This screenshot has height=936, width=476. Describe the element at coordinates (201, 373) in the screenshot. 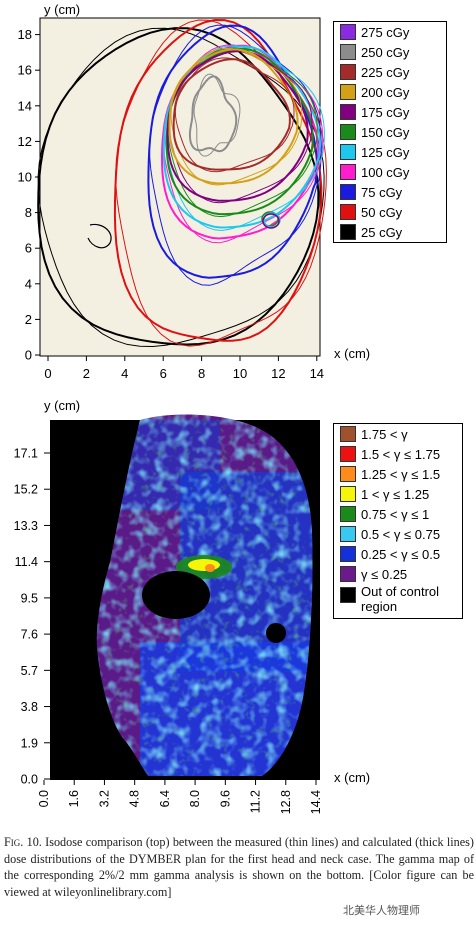

I see `x-tick-label: 8` at that location.